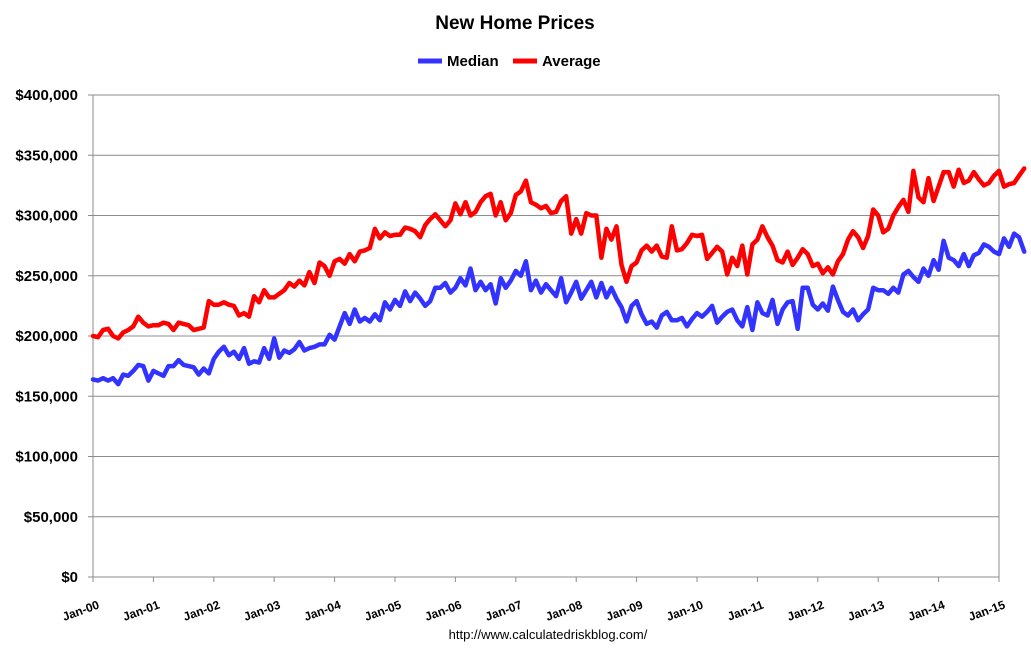  I want to click on chart-title: New Home Prices, so click(514, 23).